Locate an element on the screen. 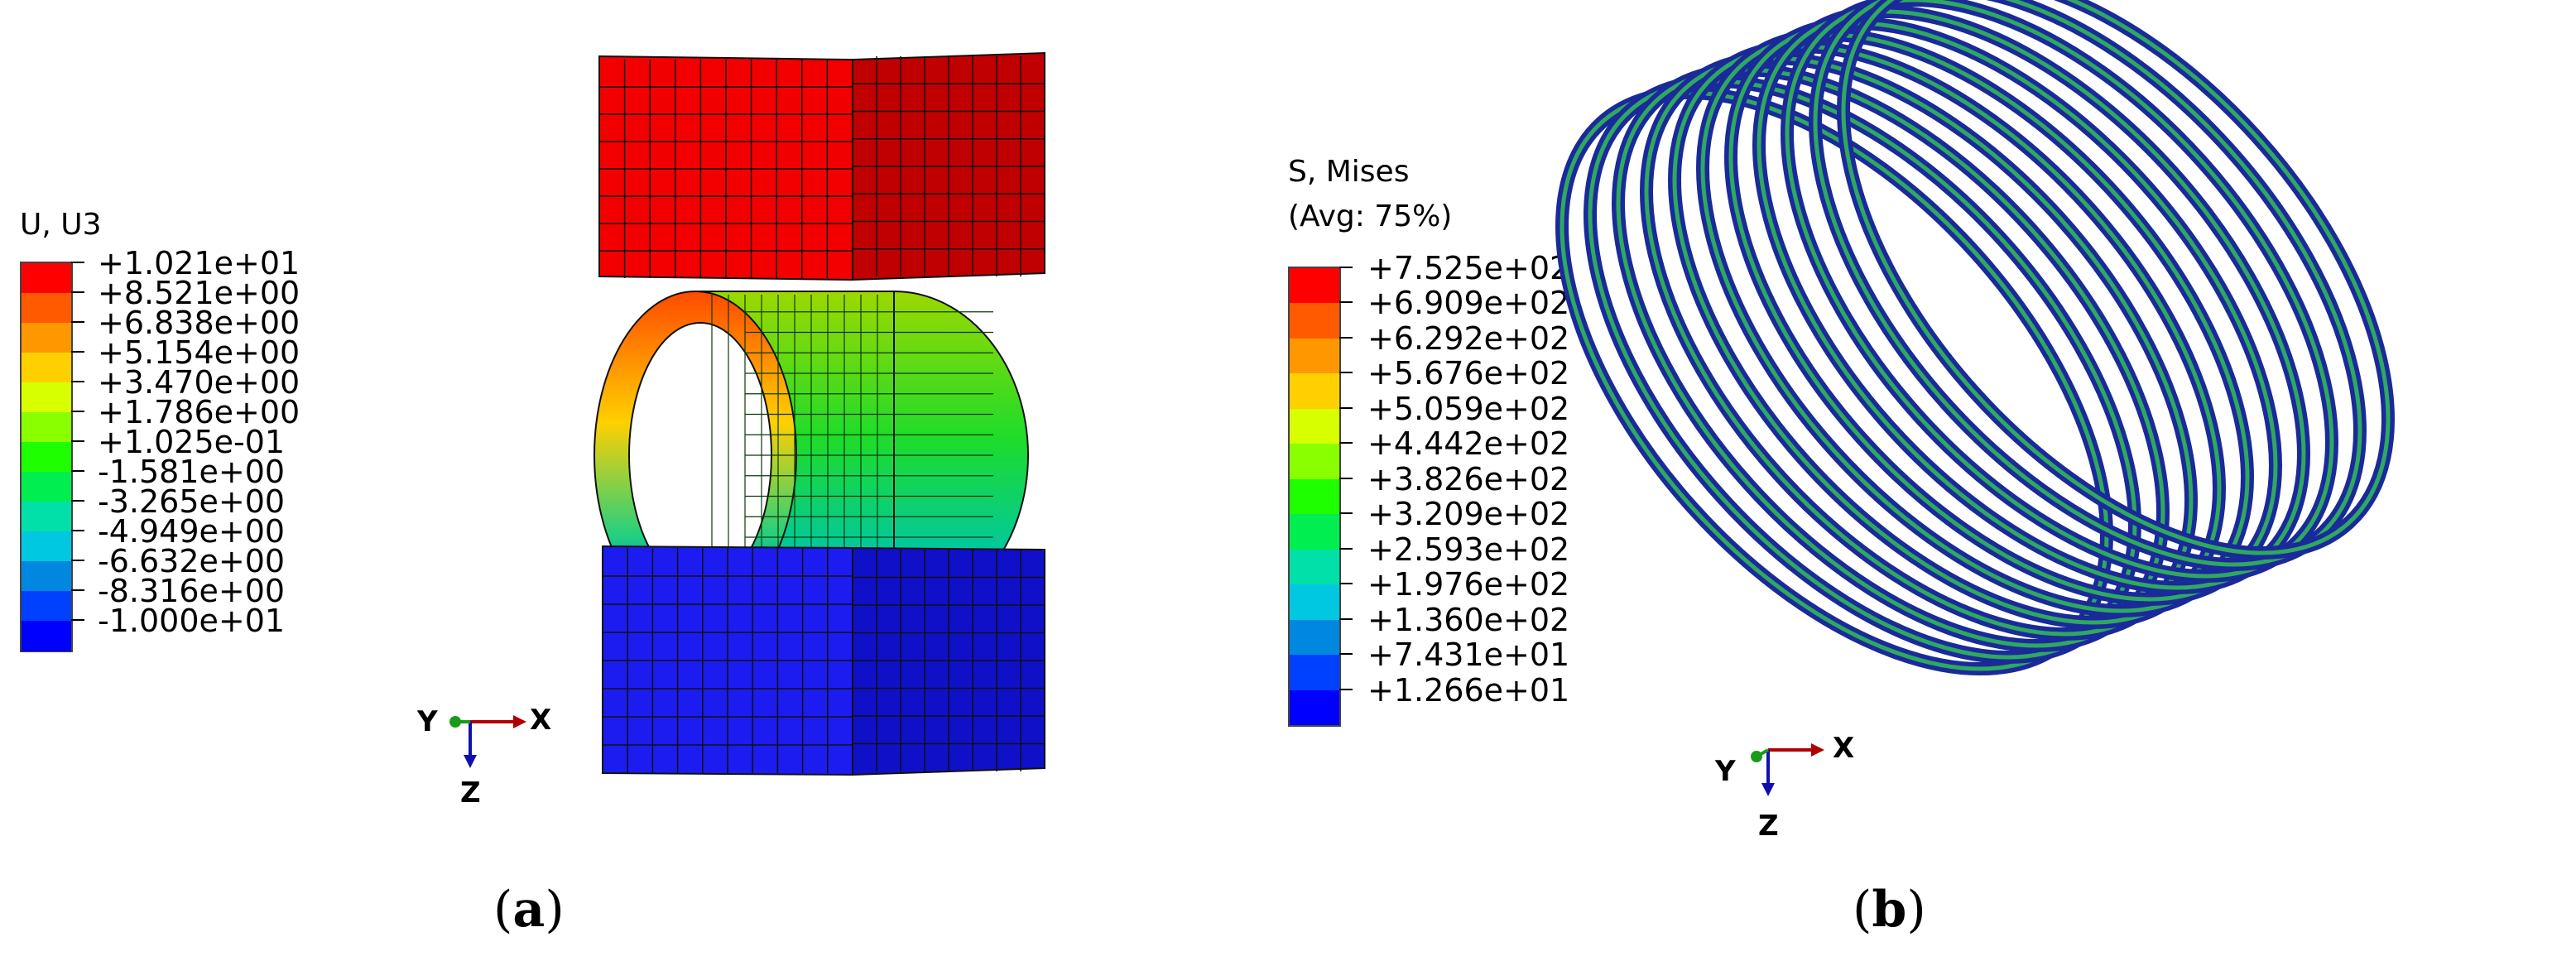  legend-b-label: +7.525e+02 is located at coordinates (1468, 268).